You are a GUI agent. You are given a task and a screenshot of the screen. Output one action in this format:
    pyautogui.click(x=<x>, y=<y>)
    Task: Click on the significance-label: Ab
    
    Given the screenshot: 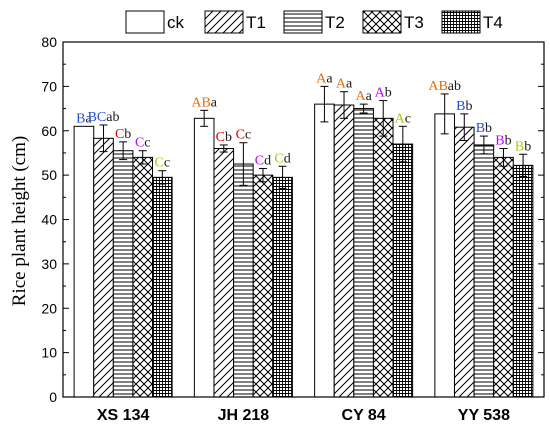 What is the action you would take?
    pyautogui.click(x=383, y=93)
    